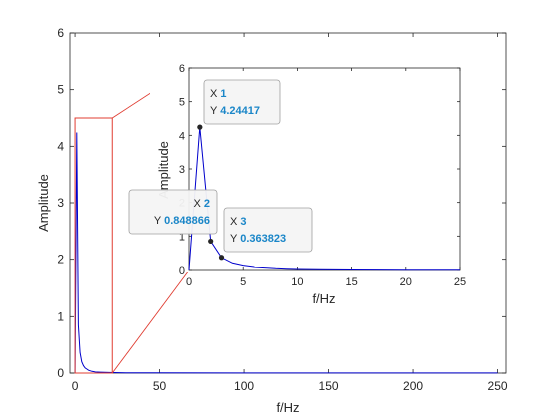  I want to click on inset-x-tick-label: 5, so click(243, 282).